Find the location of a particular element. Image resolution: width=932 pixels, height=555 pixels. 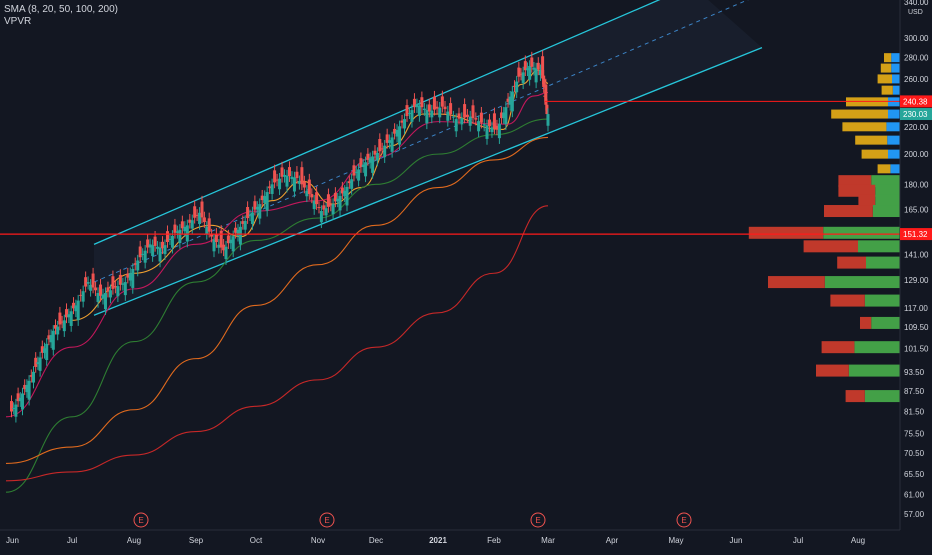

time-tick-label: Sep is located at coordinates (196, 540).